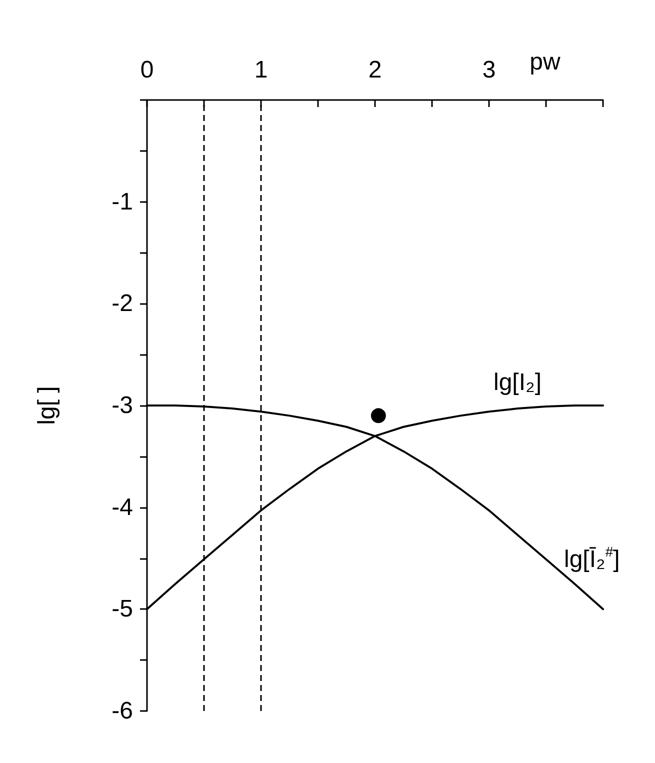 This screenshot has height=763, width=655. What do you see at coordinates (375, 70) in the screenshot?
I see `x-tick-label: 2` at bounding box center [375, 70].